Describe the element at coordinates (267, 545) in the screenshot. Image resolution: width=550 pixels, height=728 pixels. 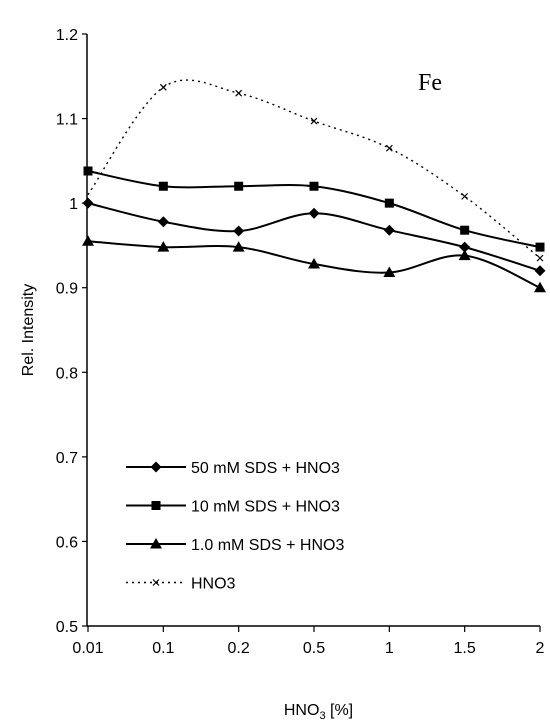
I see `legend-label: 1.0 mM SDS + HNO3` at that location.